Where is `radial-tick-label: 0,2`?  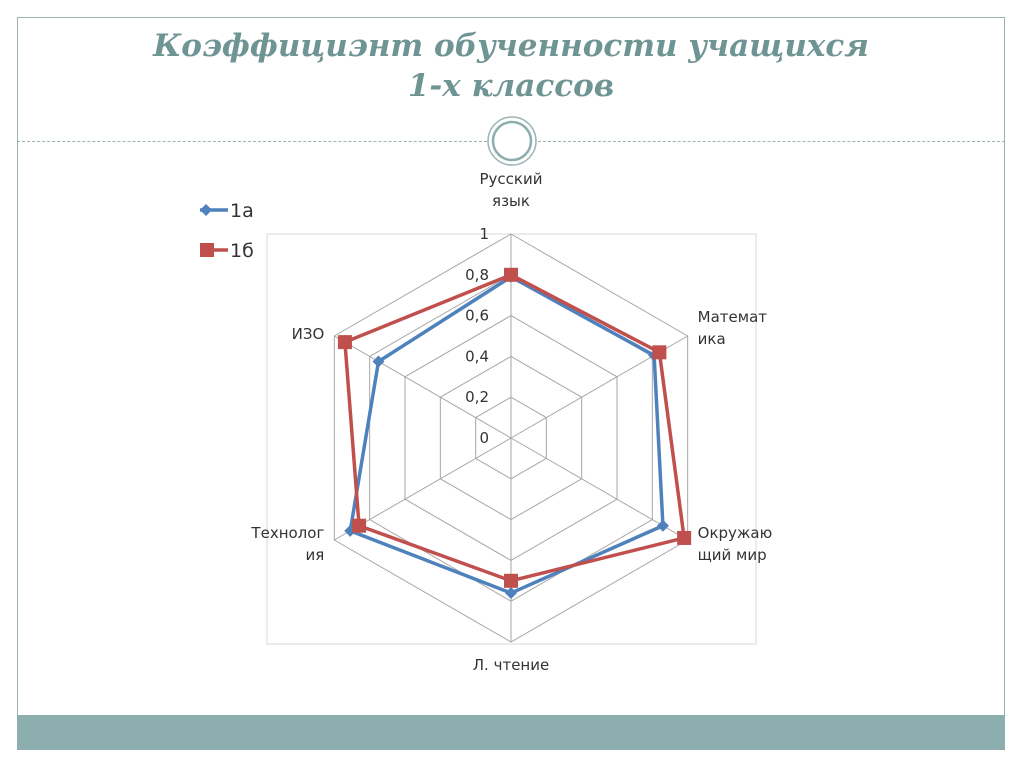
radial-tick-label: 0,2 is located at coordinates (477, 397).